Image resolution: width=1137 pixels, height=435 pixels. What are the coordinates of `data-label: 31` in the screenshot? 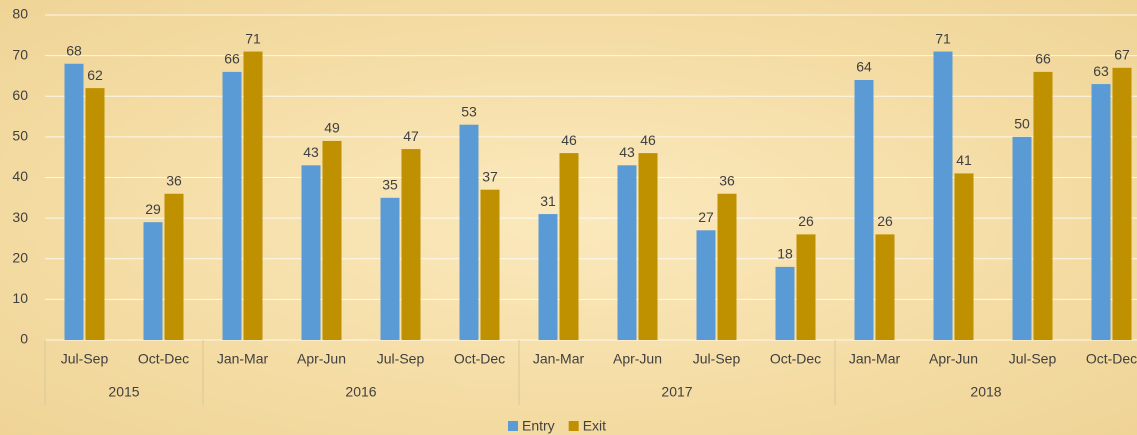 It's located at (548, 201).